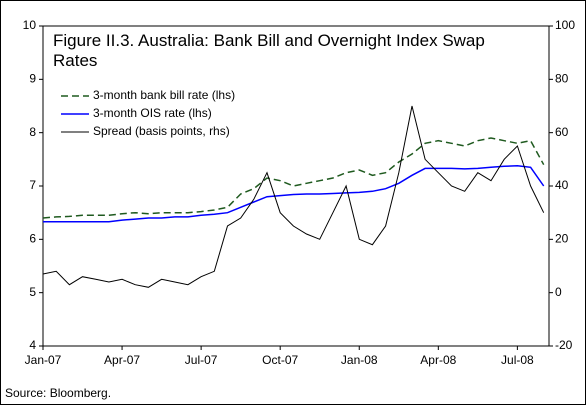 The image size is (586, 405). I want to click on y2-tick-label: -20, so click(564, 345).